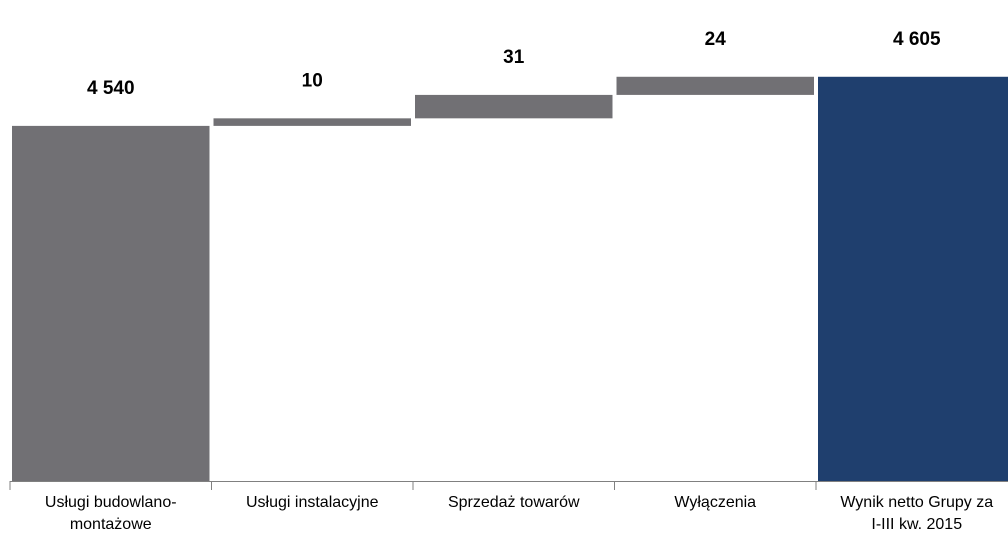  What do you see at coordinates (111, 502) in the screenshot?
I see `x-tick-label: Usługi budowlano-` at bounding box center [111, 502].